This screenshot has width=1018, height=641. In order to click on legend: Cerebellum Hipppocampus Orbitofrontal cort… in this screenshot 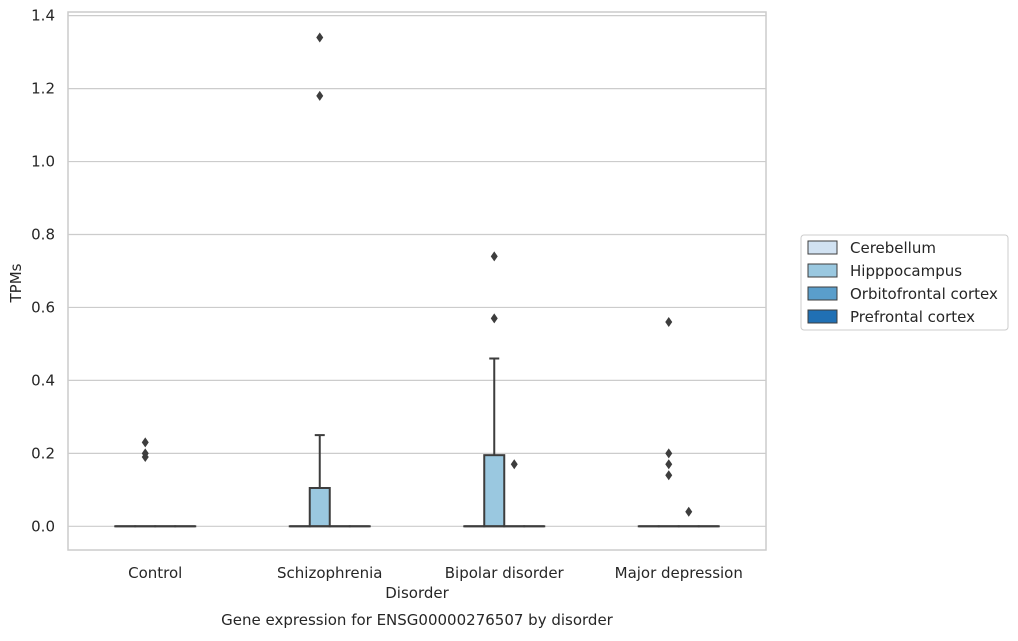, I will do `click(904, 282)`.